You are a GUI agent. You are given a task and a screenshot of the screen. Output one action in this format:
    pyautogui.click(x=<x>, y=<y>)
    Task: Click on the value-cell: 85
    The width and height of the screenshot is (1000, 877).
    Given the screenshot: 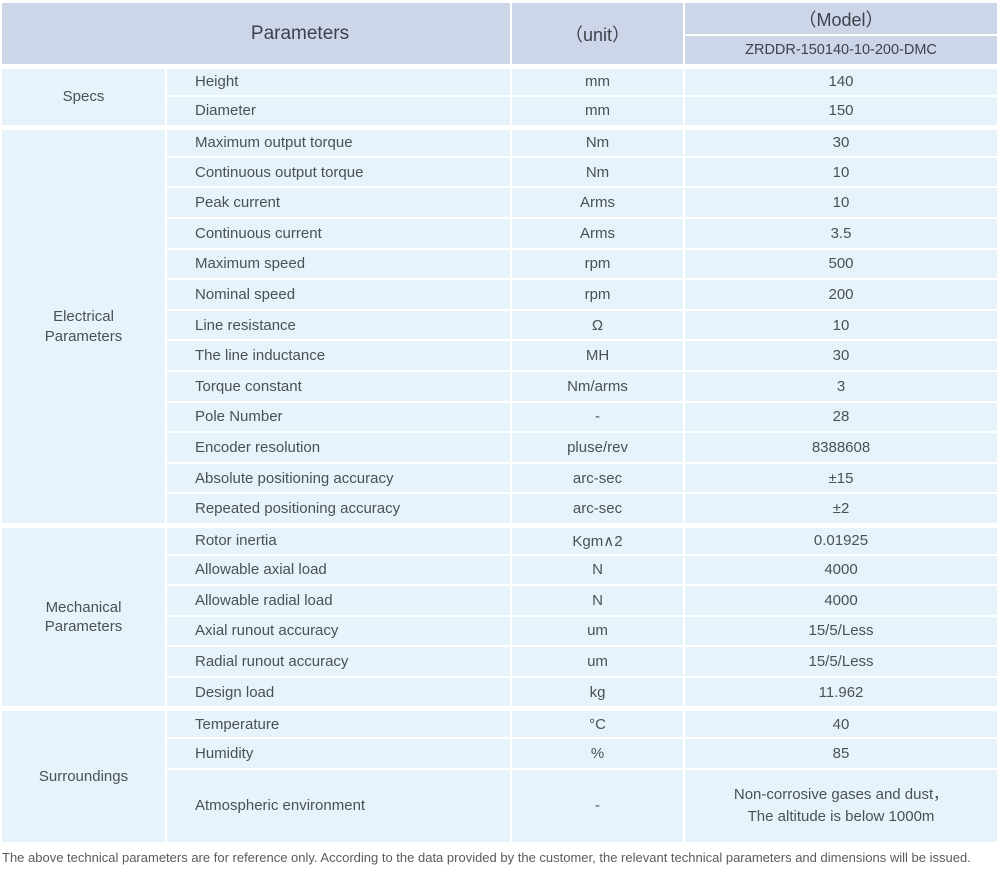 What is the action you would take?
    pyautogui.click(x=840, y=752)
    